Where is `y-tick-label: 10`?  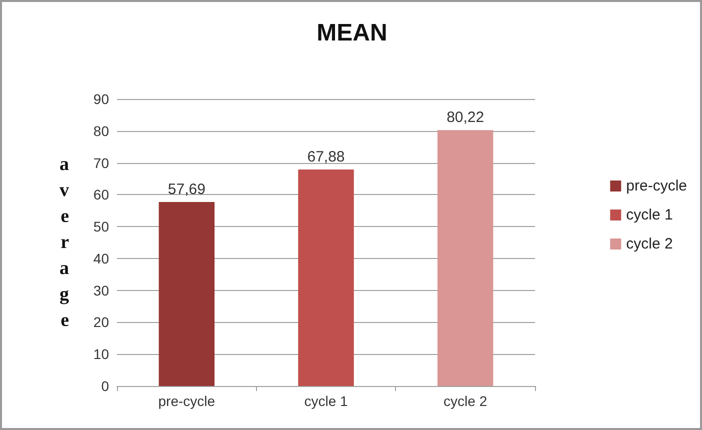 y-tick-label: 10 is located at coordinates (101, 354).